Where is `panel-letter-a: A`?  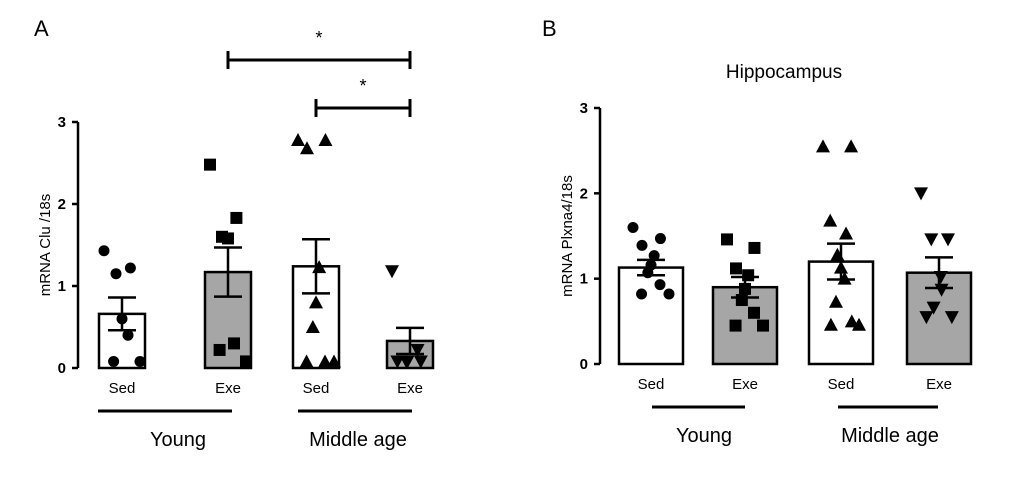 panel-letter-a: A is located at coordinates (41, 28).